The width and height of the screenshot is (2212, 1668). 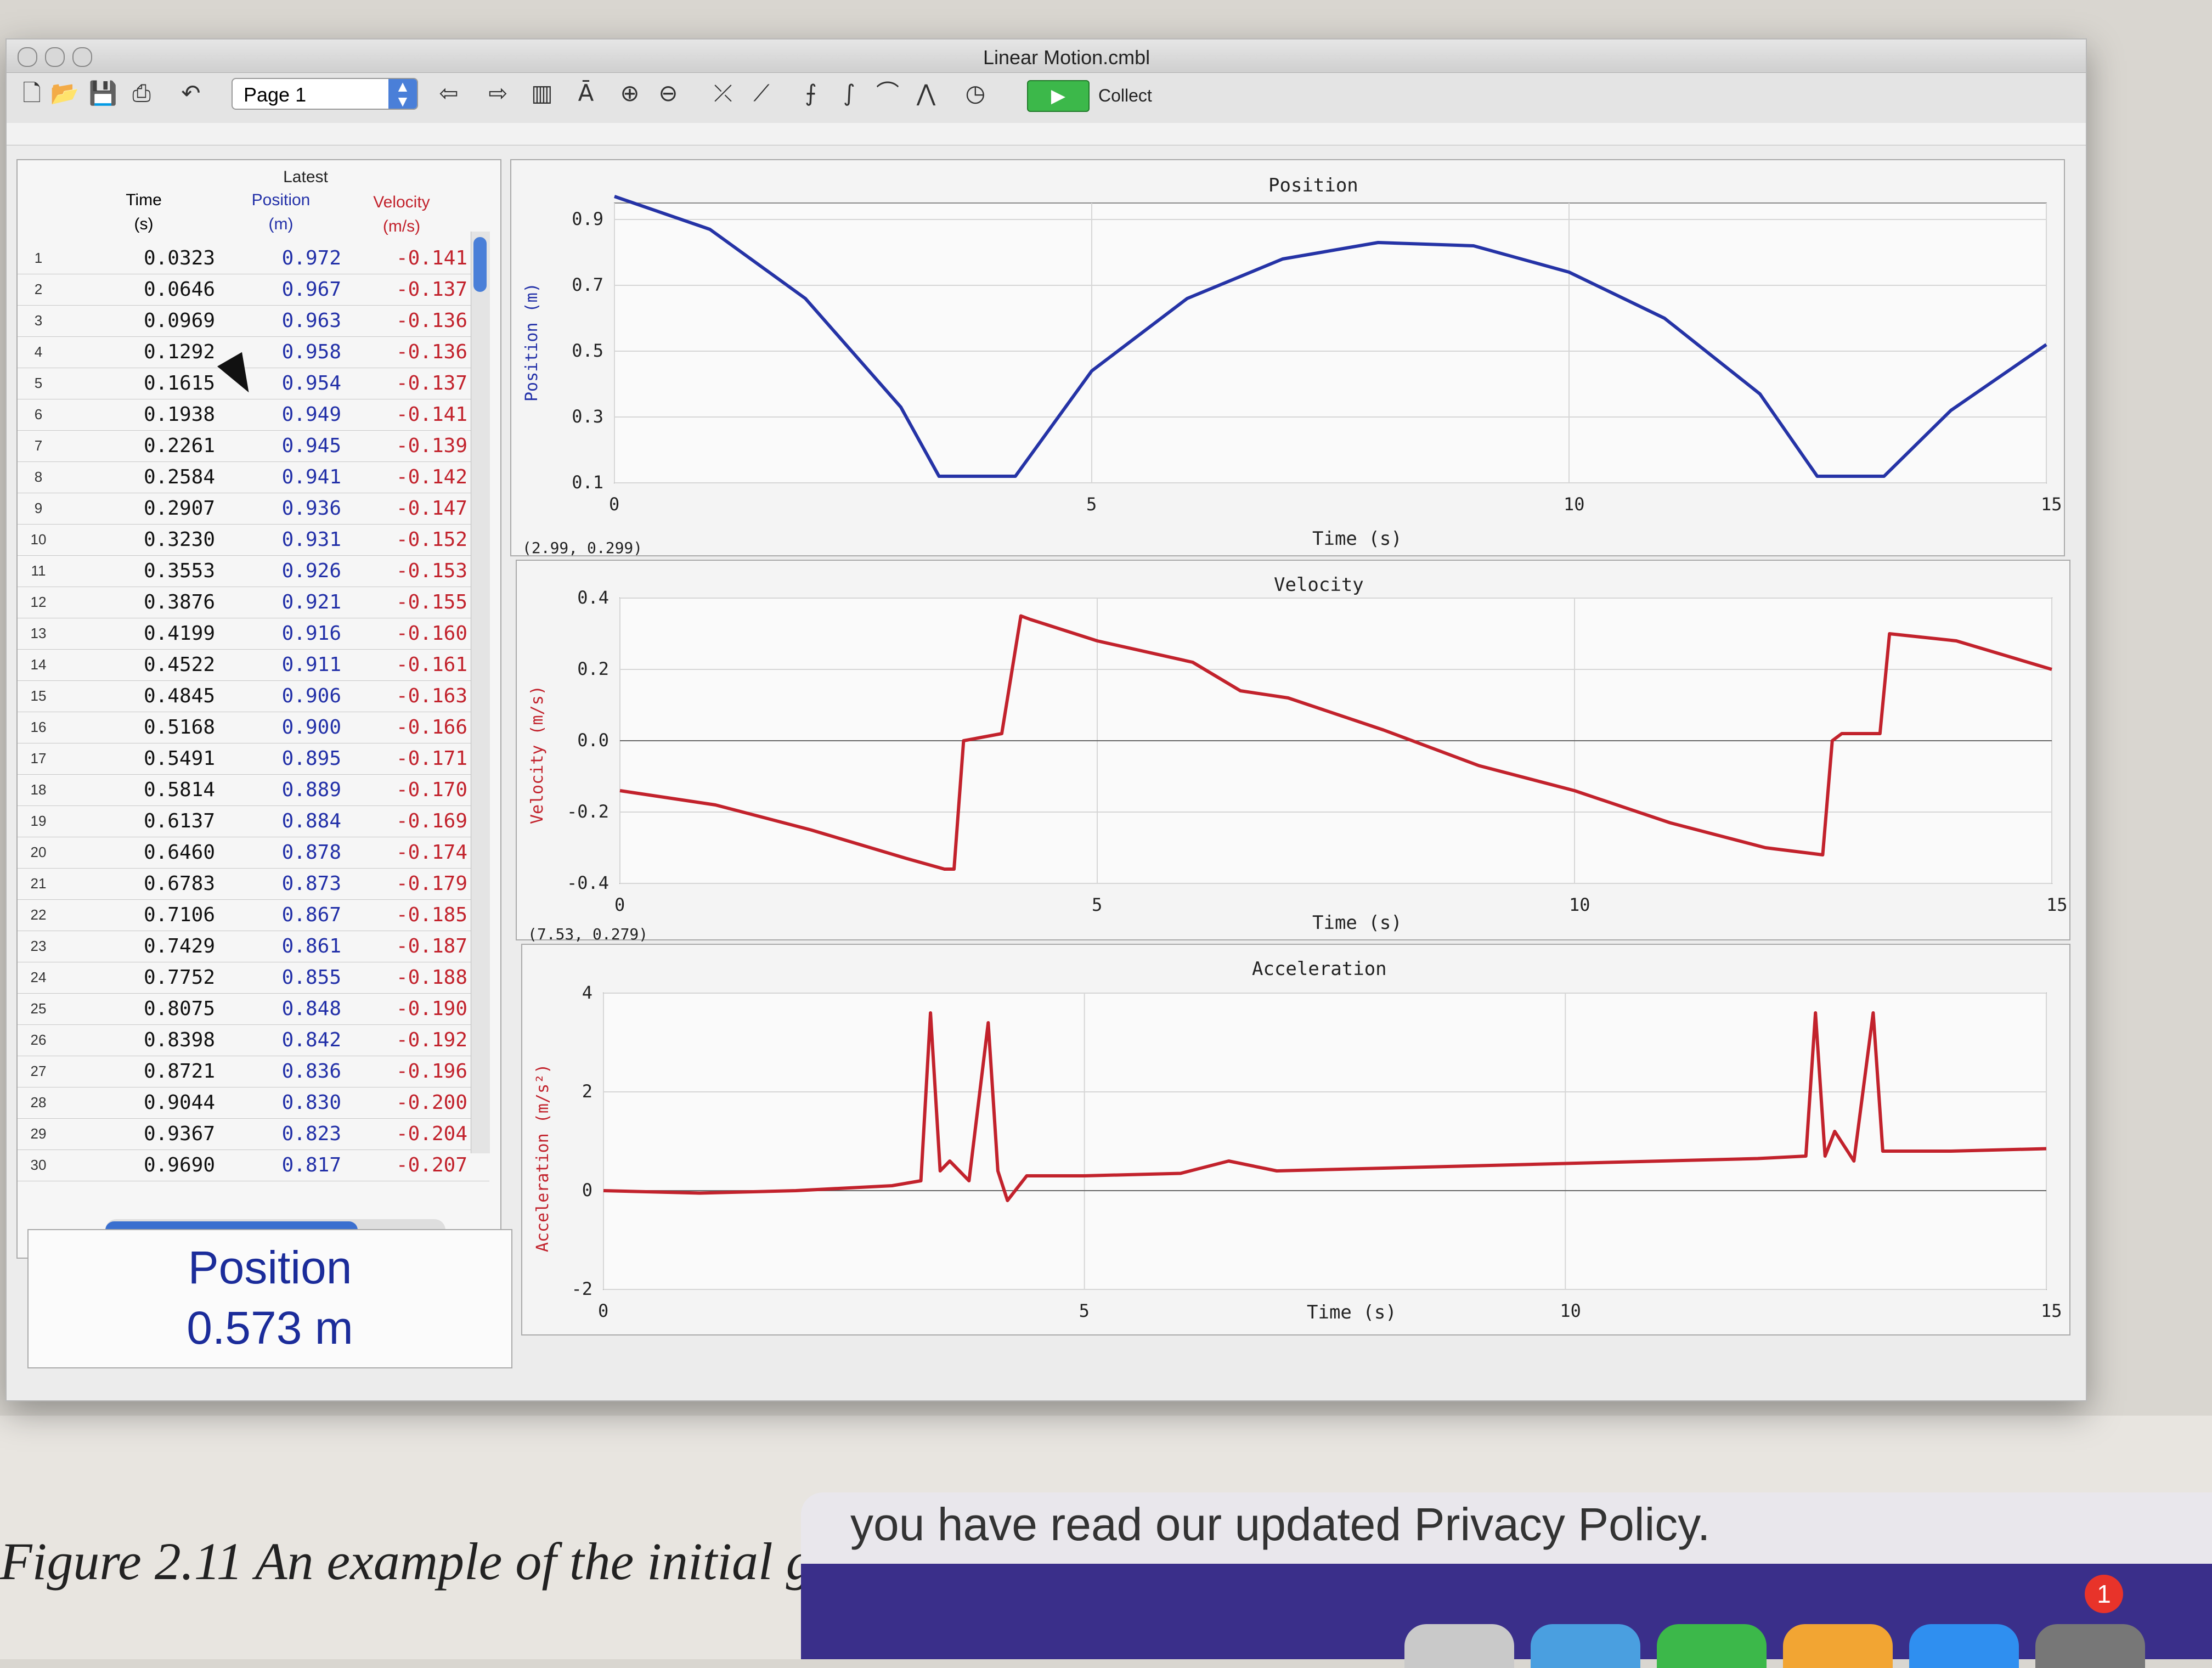 I want to click on collect-button: ▶, so click(x=1058, y=96).